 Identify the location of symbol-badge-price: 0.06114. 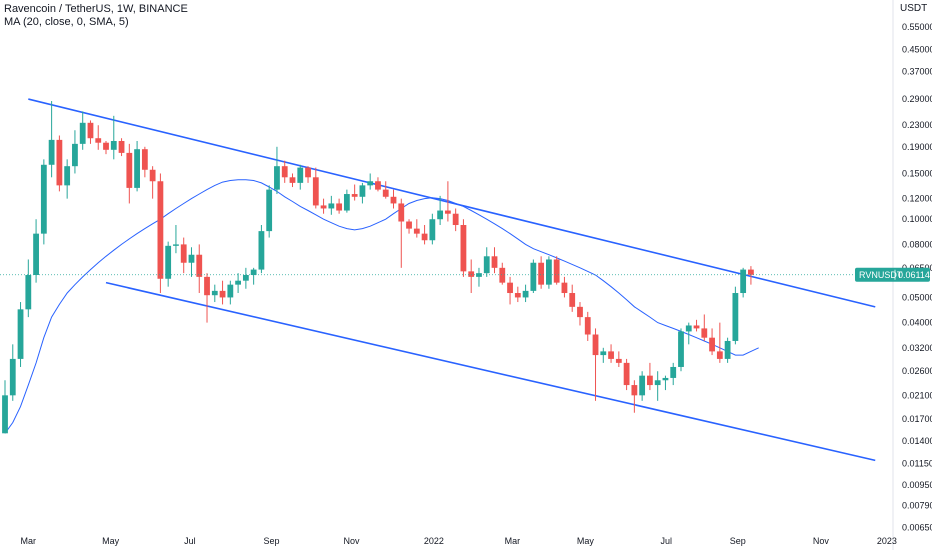
(914, 275).